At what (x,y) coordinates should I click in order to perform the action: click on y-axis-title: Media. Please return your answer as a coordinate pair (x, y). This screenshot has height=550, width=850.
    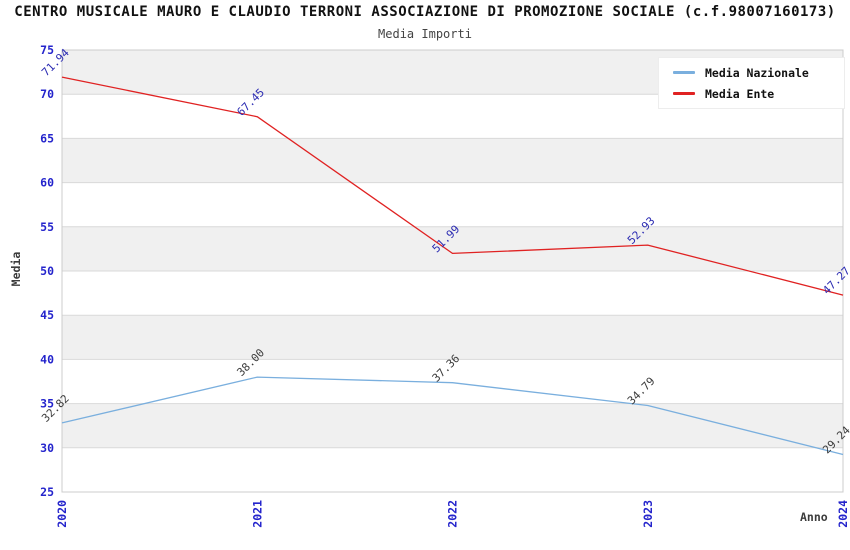
    Looking at the image, I should click on (16, 269).